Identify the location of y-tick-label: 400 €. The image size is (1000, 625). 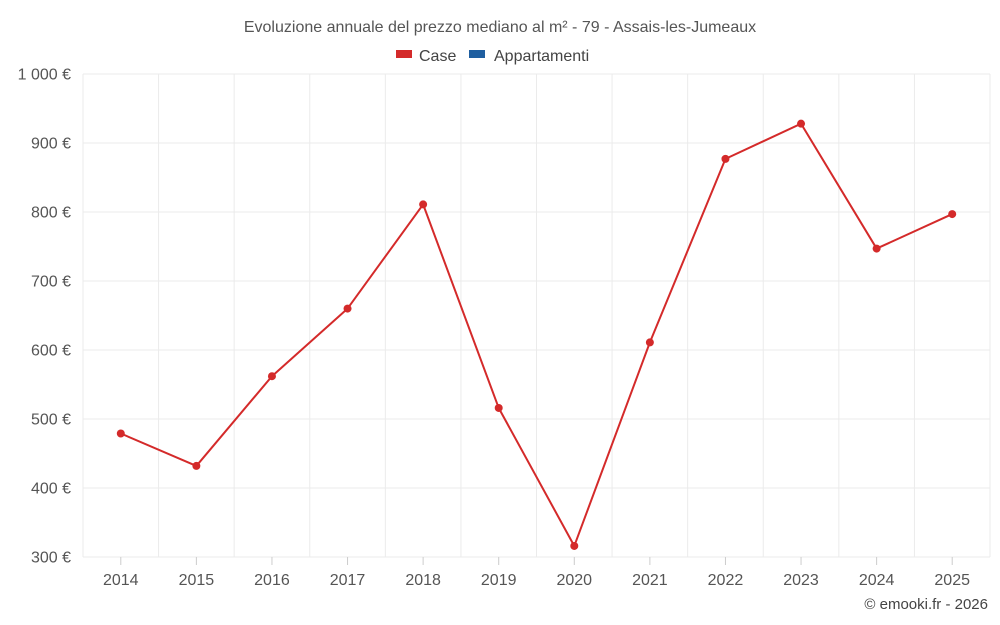
(51, 489).